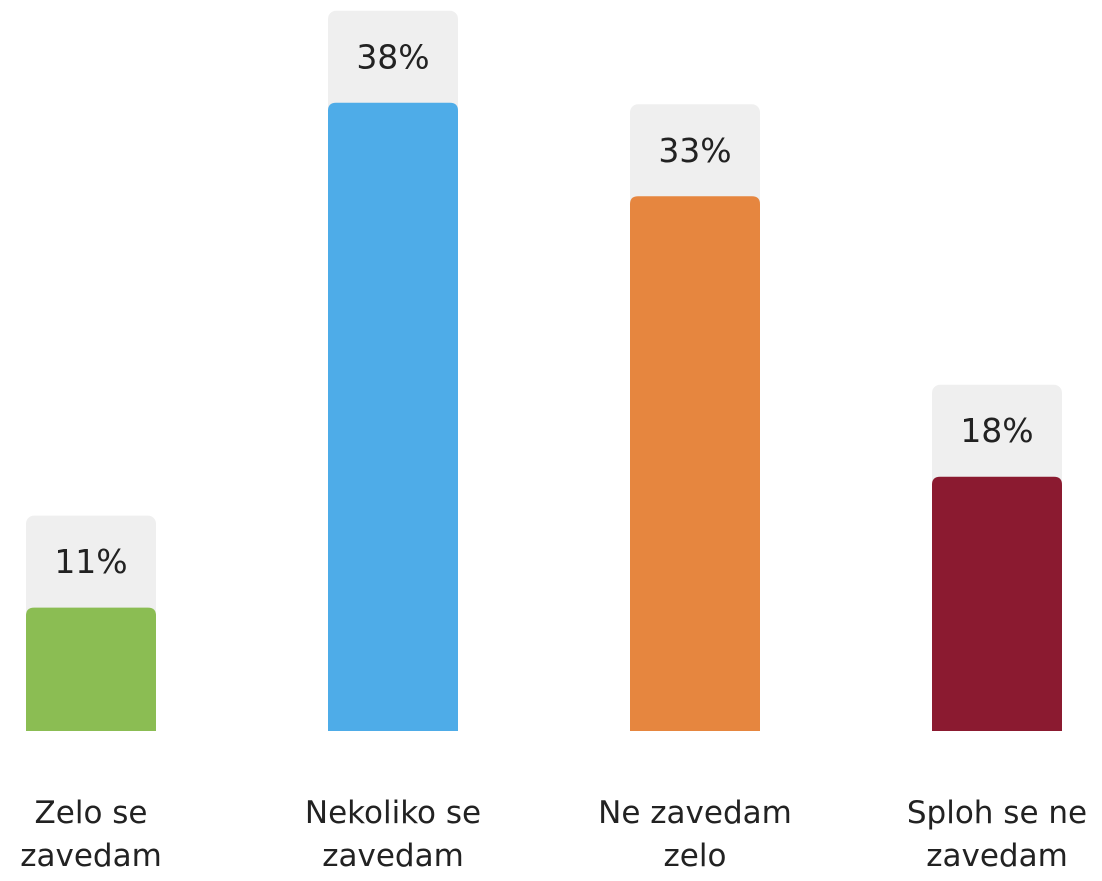  What do you see at coordinates (694, 150) in the screenshot?
I see `value-label: 33%` at bounding box center [694, 150].